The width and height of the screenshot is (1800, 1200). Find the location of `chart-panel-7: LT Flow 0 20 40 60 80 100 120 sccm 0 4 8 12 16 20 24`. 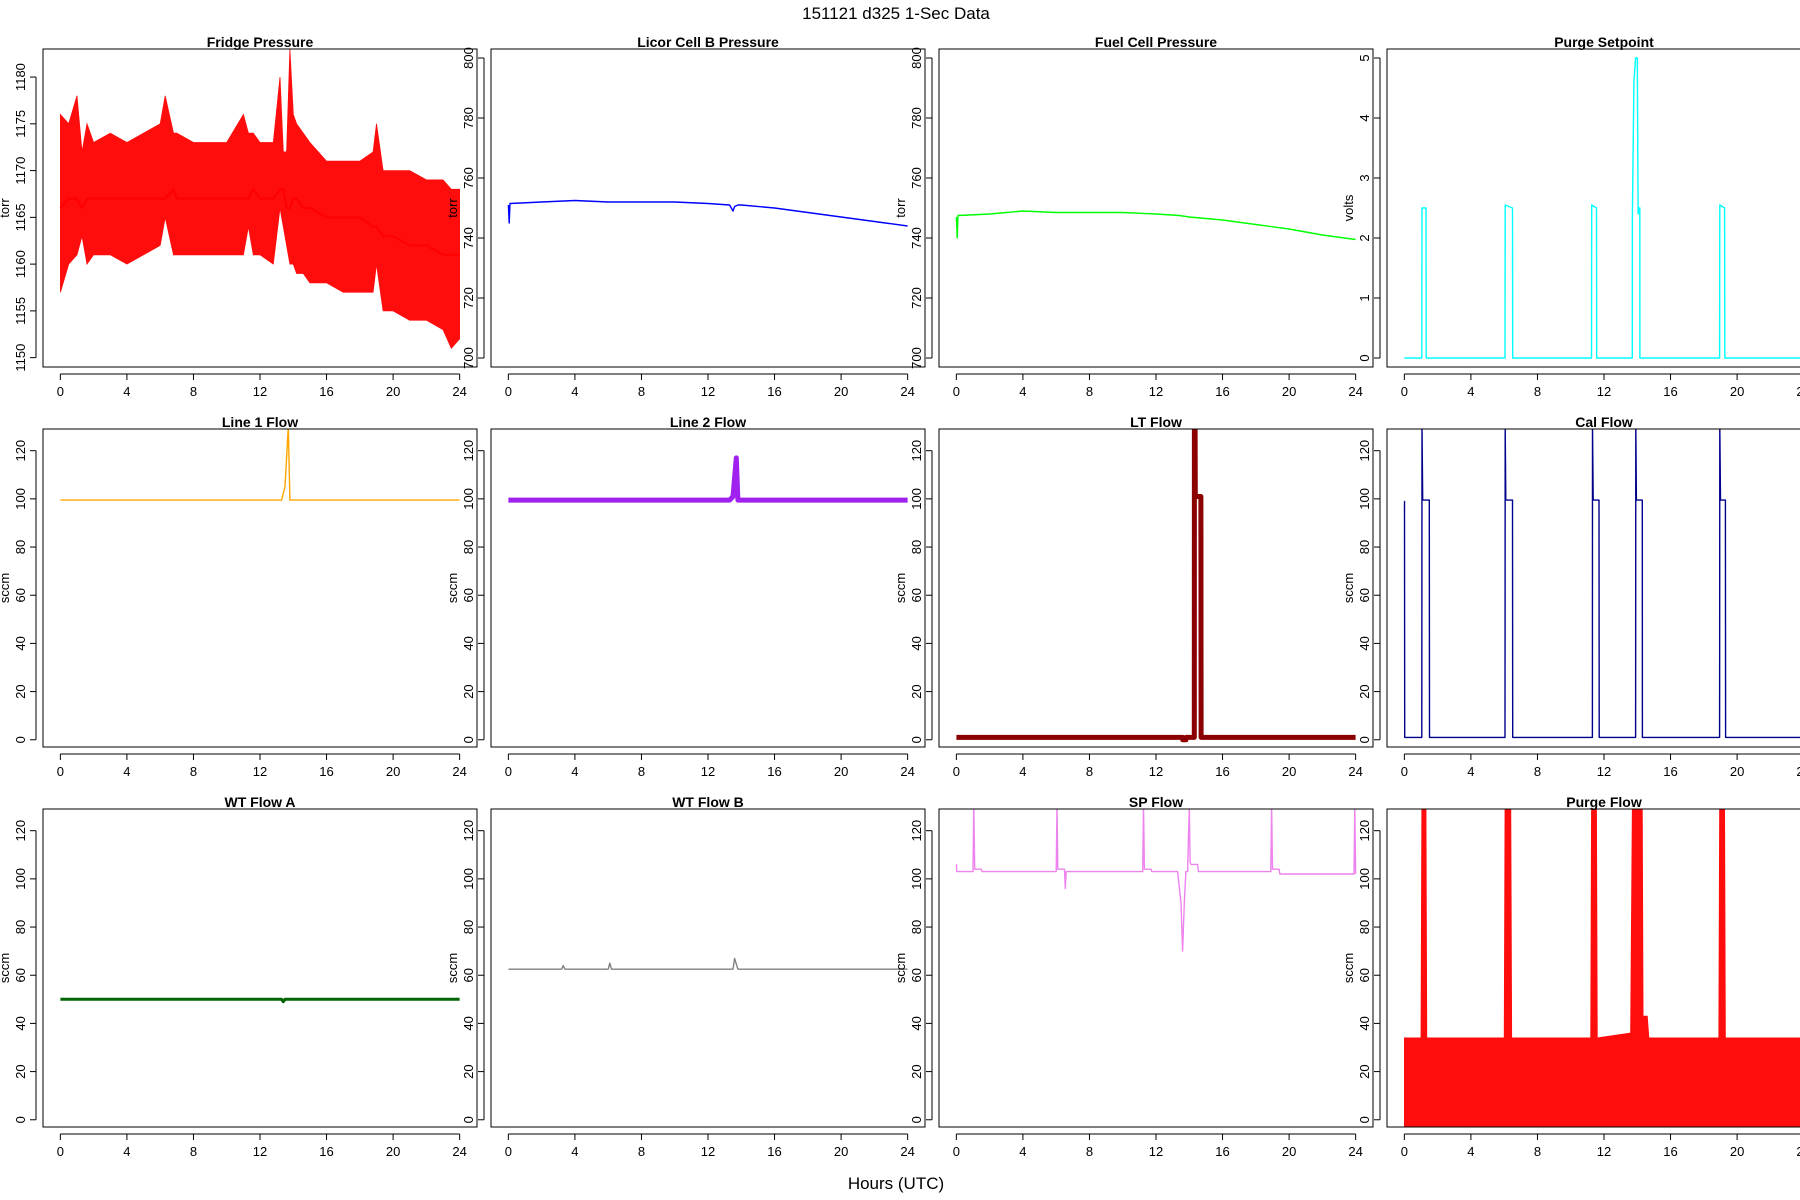

chart-panel-7: LT Flow 0 20 40 60 80 100 120 sccm 0 4 8 12 16 20 24 is located at coordinates (1133, 596).